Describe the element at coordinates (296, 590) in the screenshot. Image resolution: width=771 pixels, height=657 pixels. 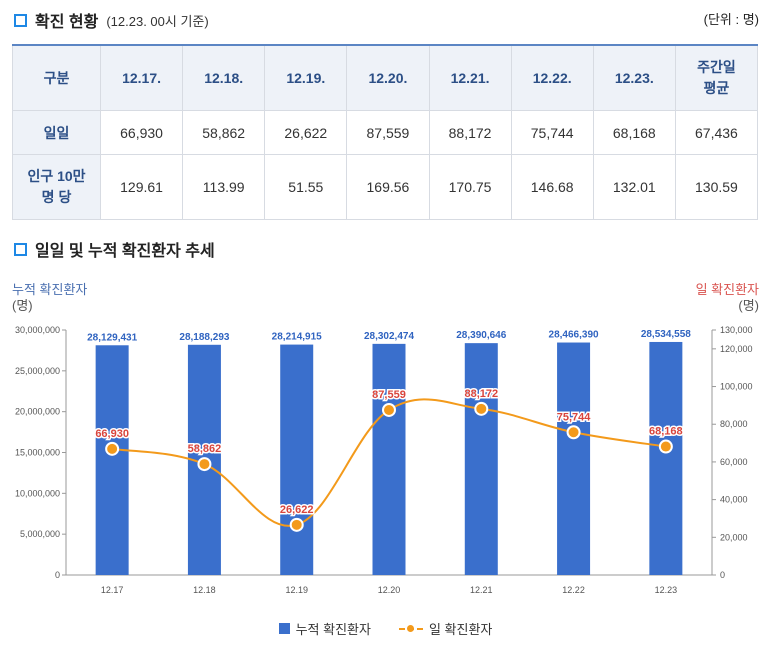
I see `x-axis-tick-label: 12.19` at that location.